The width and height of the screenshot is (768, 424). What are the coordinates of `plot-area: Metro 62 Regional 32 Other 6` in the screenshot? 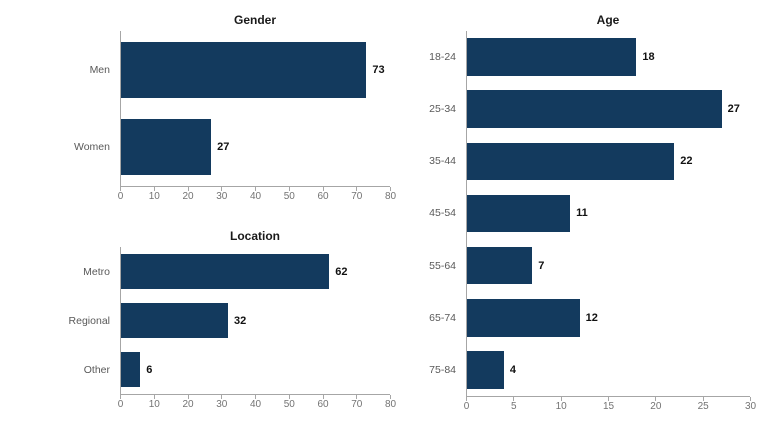 It's located at (225, 320).